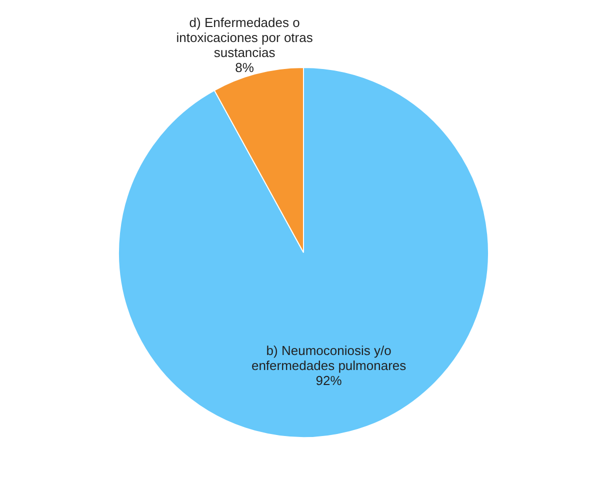  What do you see at coordinates (329, 358) in the screenshot?
I see `slice-label: b) Neumoconiosis y/o enfermedades pulmonares` at bounding box center [329, 358].